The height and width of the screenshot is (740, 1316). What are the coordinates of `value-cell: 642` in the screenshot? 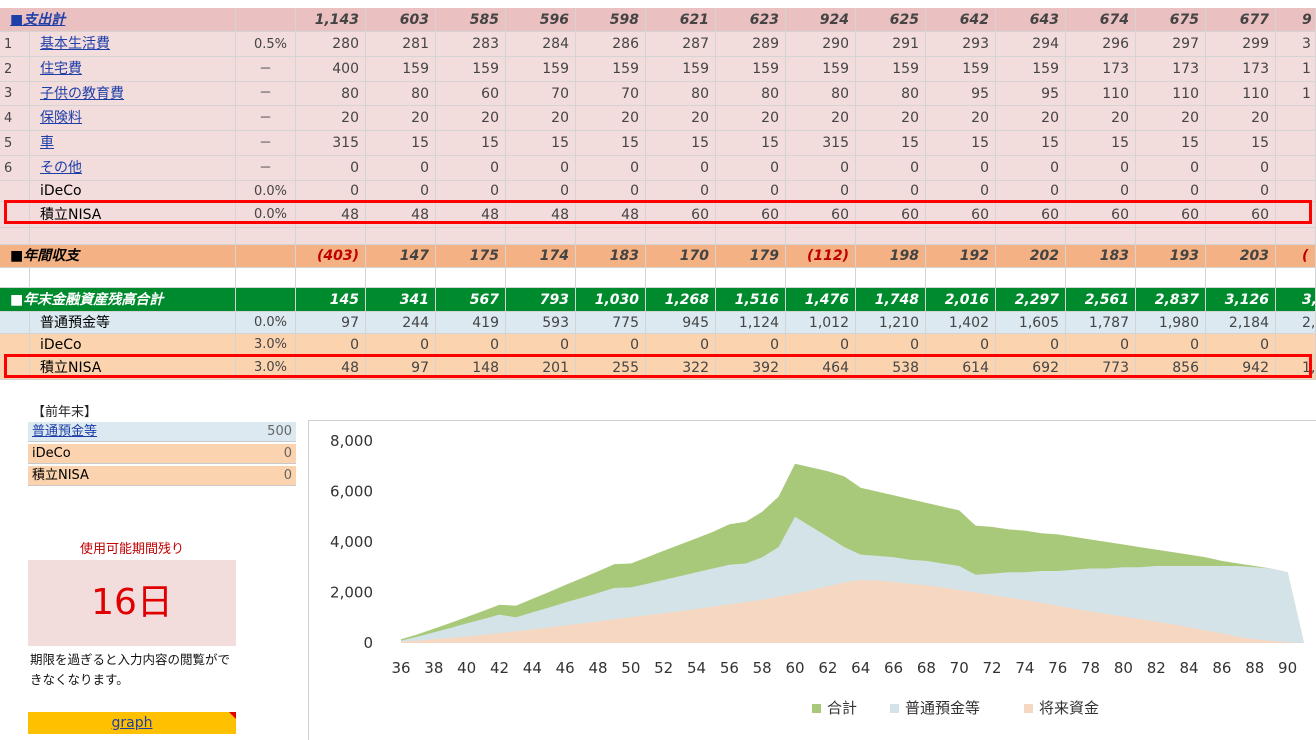 It's located at (961, 20).